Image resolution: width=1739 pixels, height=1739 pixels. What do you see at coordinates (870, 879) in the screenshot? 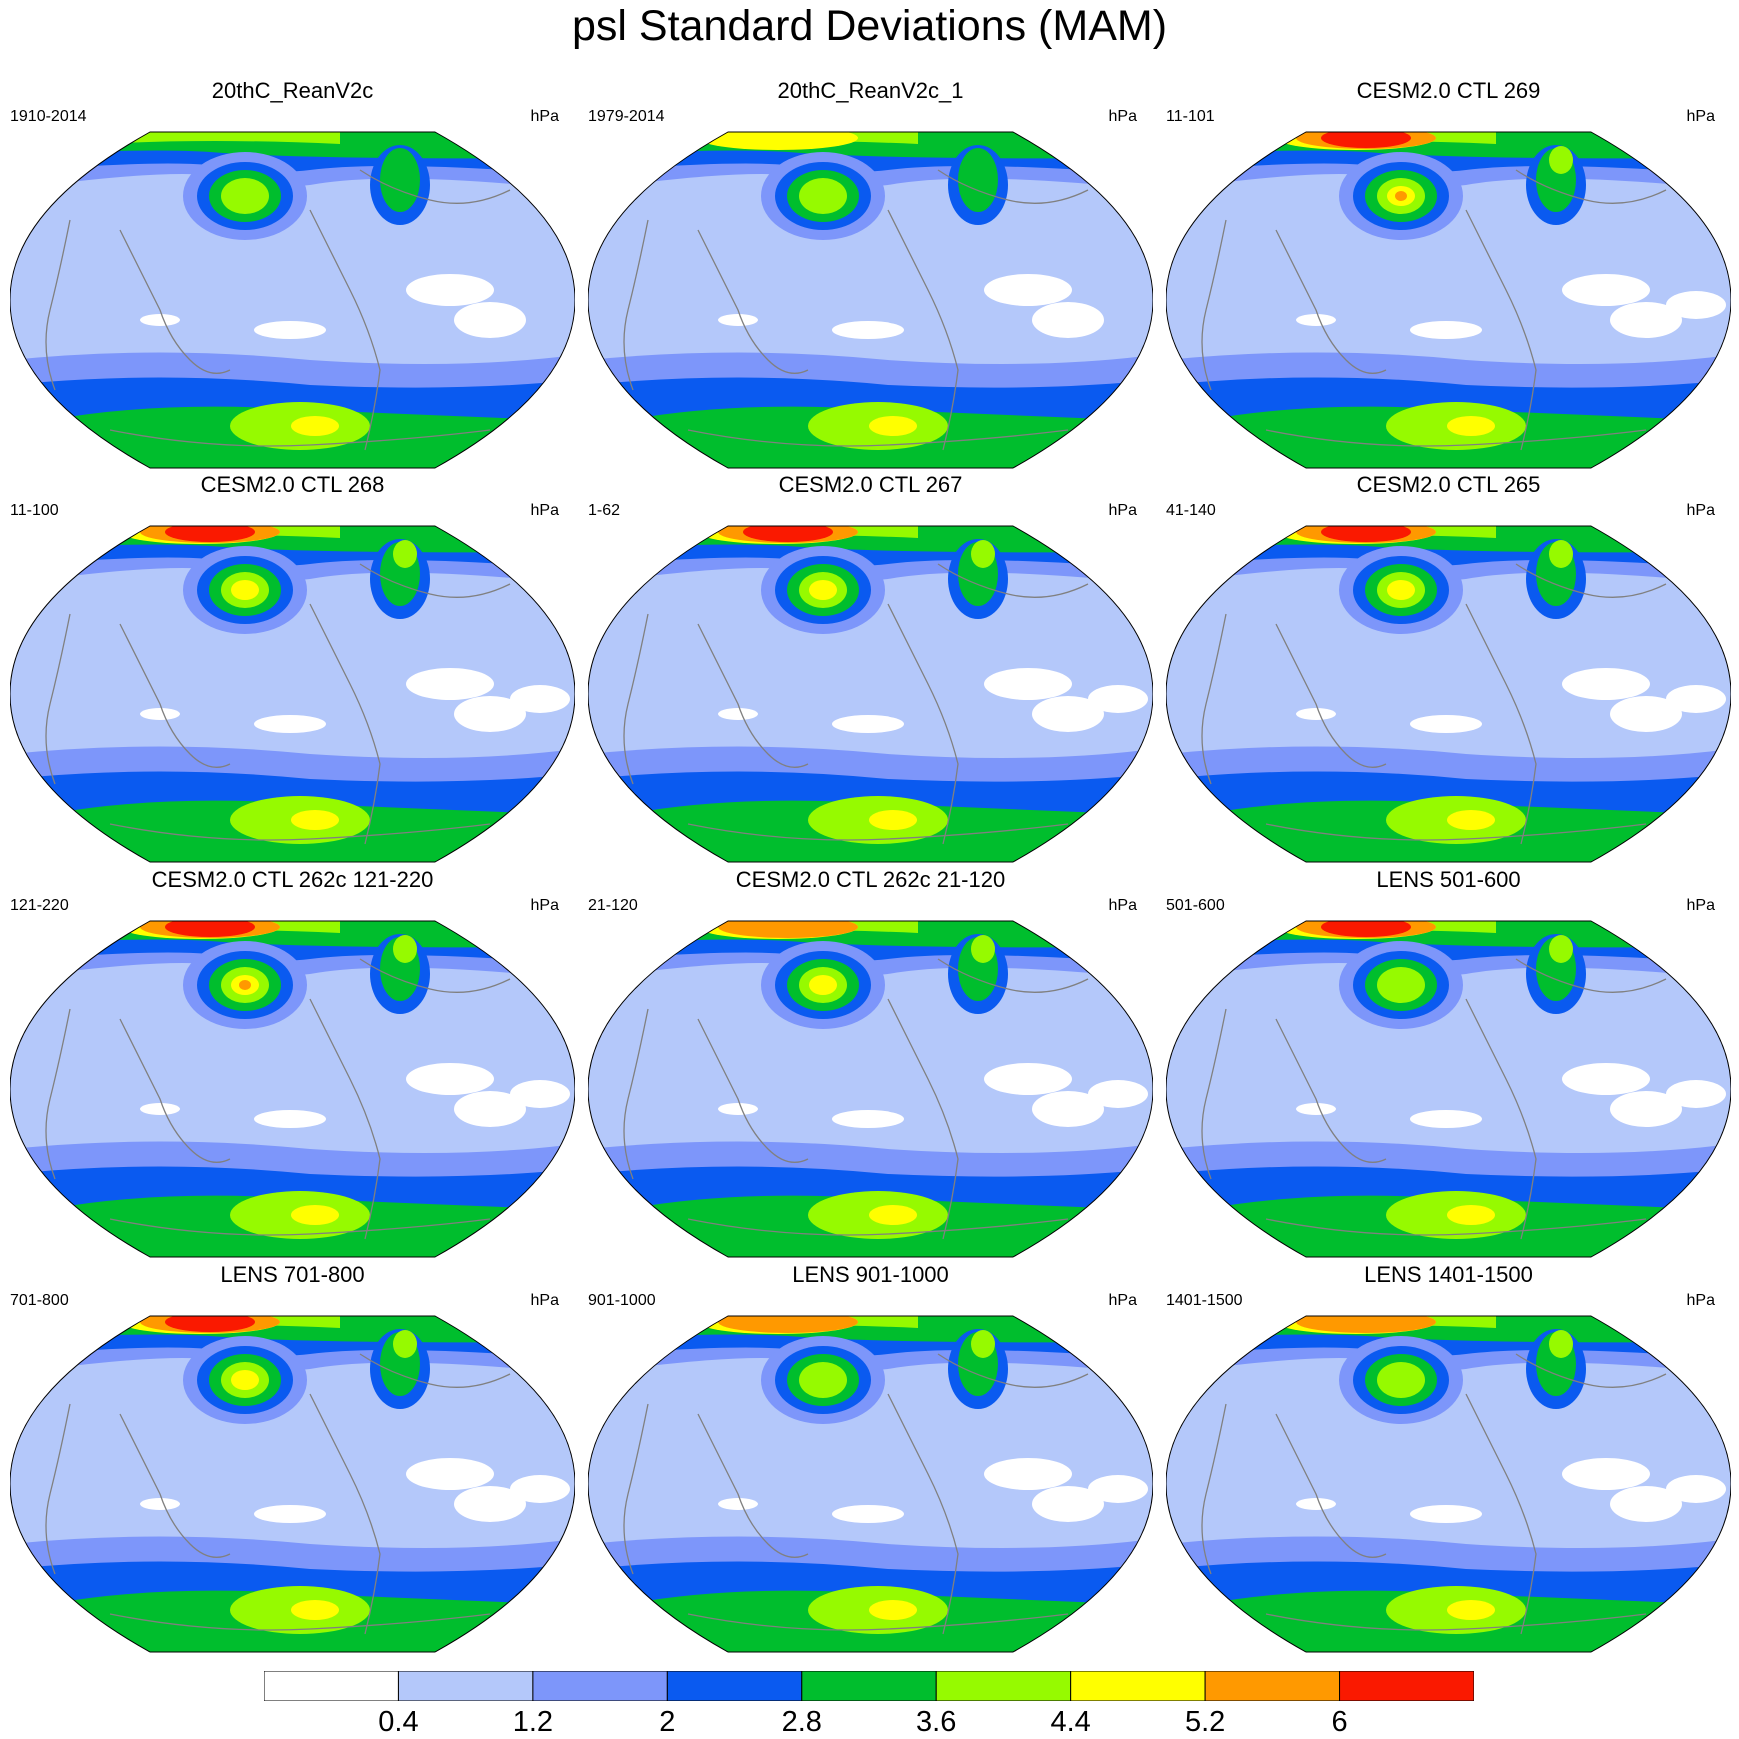
I see `panel-title: CESM2.0 CTL 262c 21-120` at bounding box center [870, 879].